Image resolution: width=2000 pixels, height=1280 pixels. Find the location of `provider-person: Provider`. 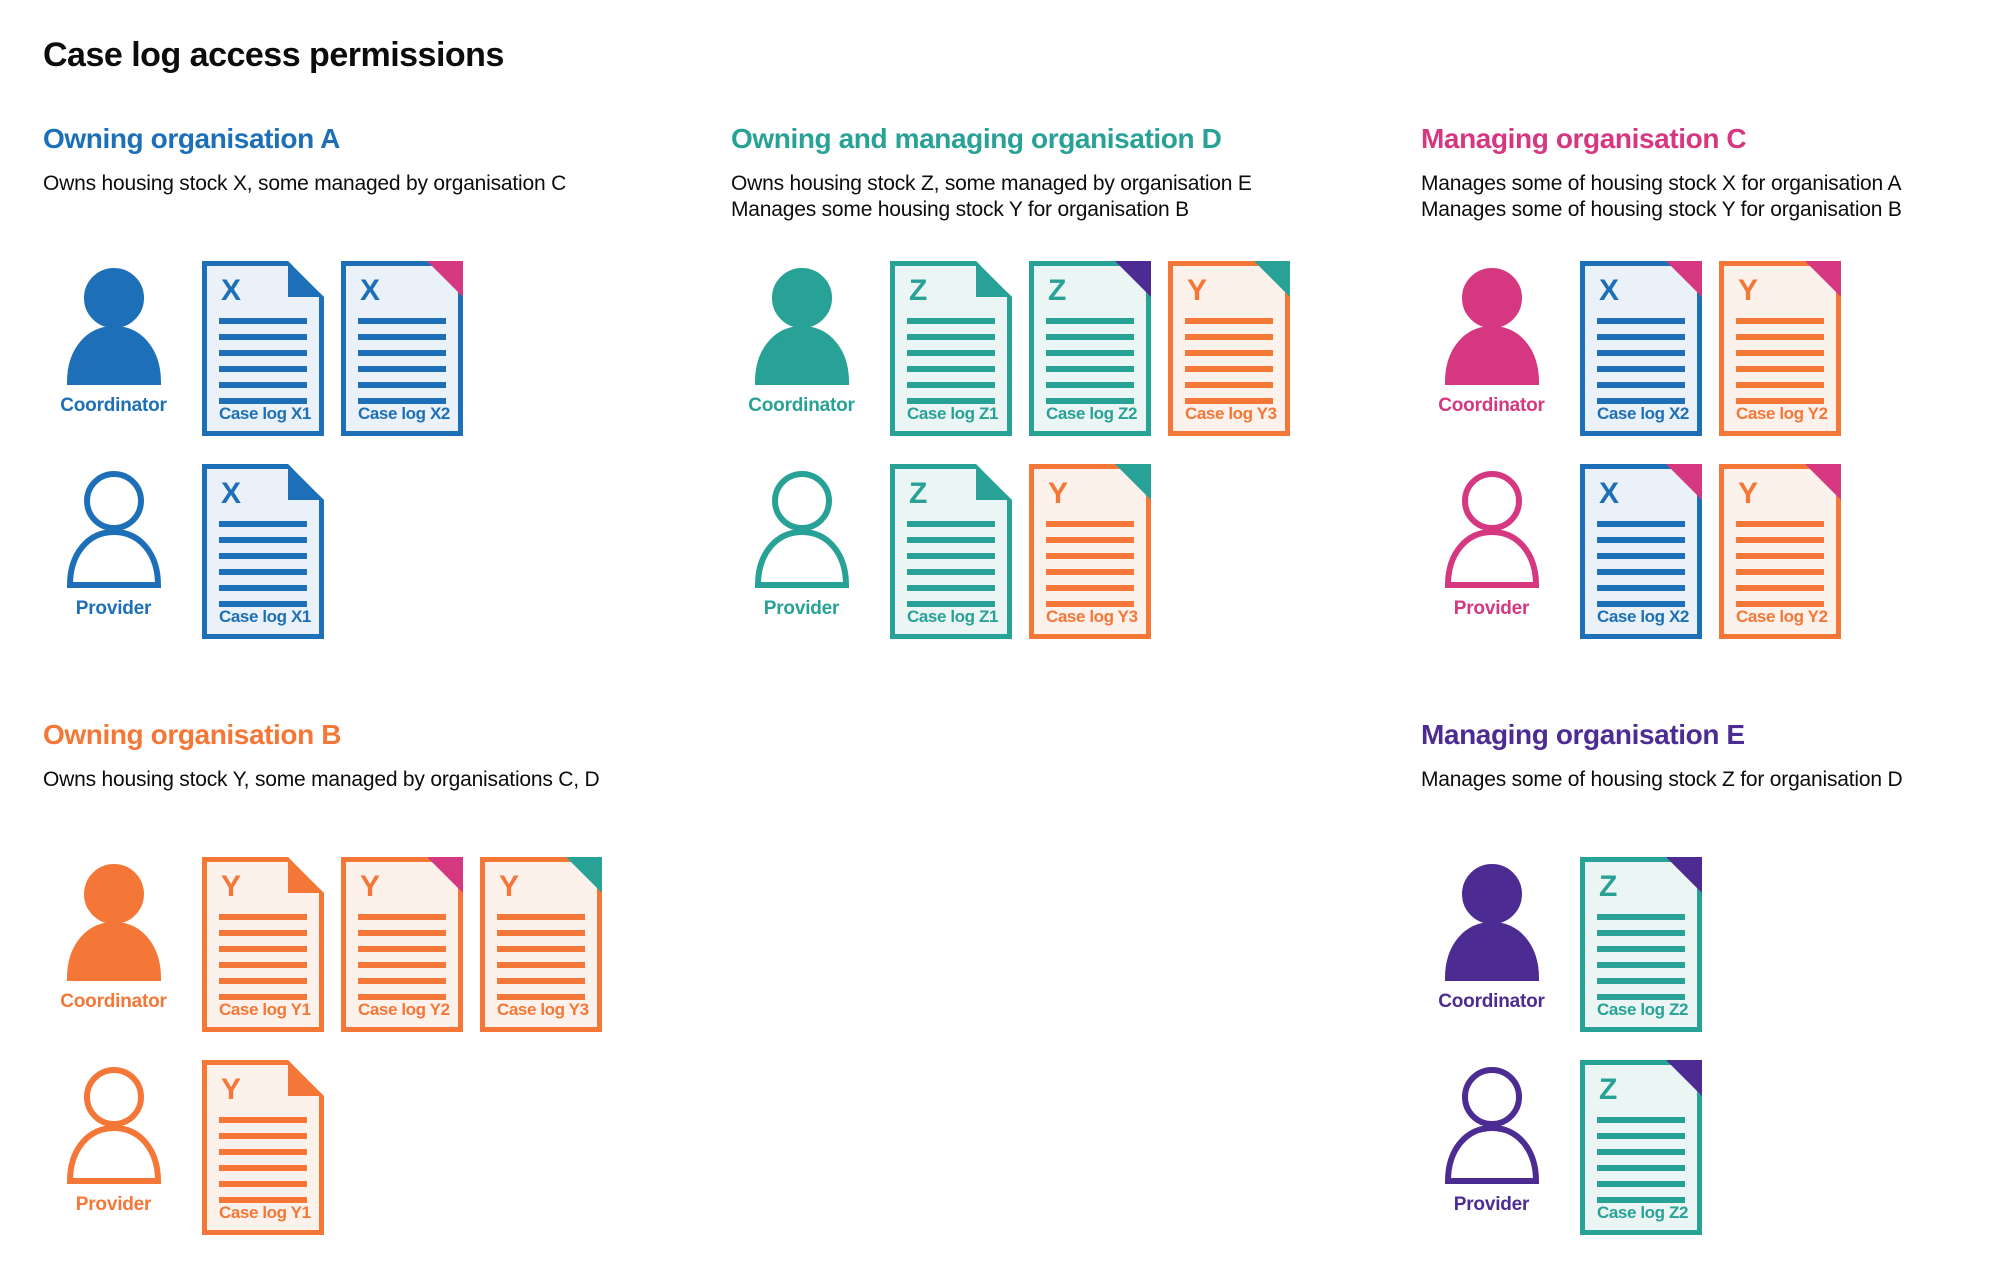

provider-person: Provider is located at coordinates (113, 542).